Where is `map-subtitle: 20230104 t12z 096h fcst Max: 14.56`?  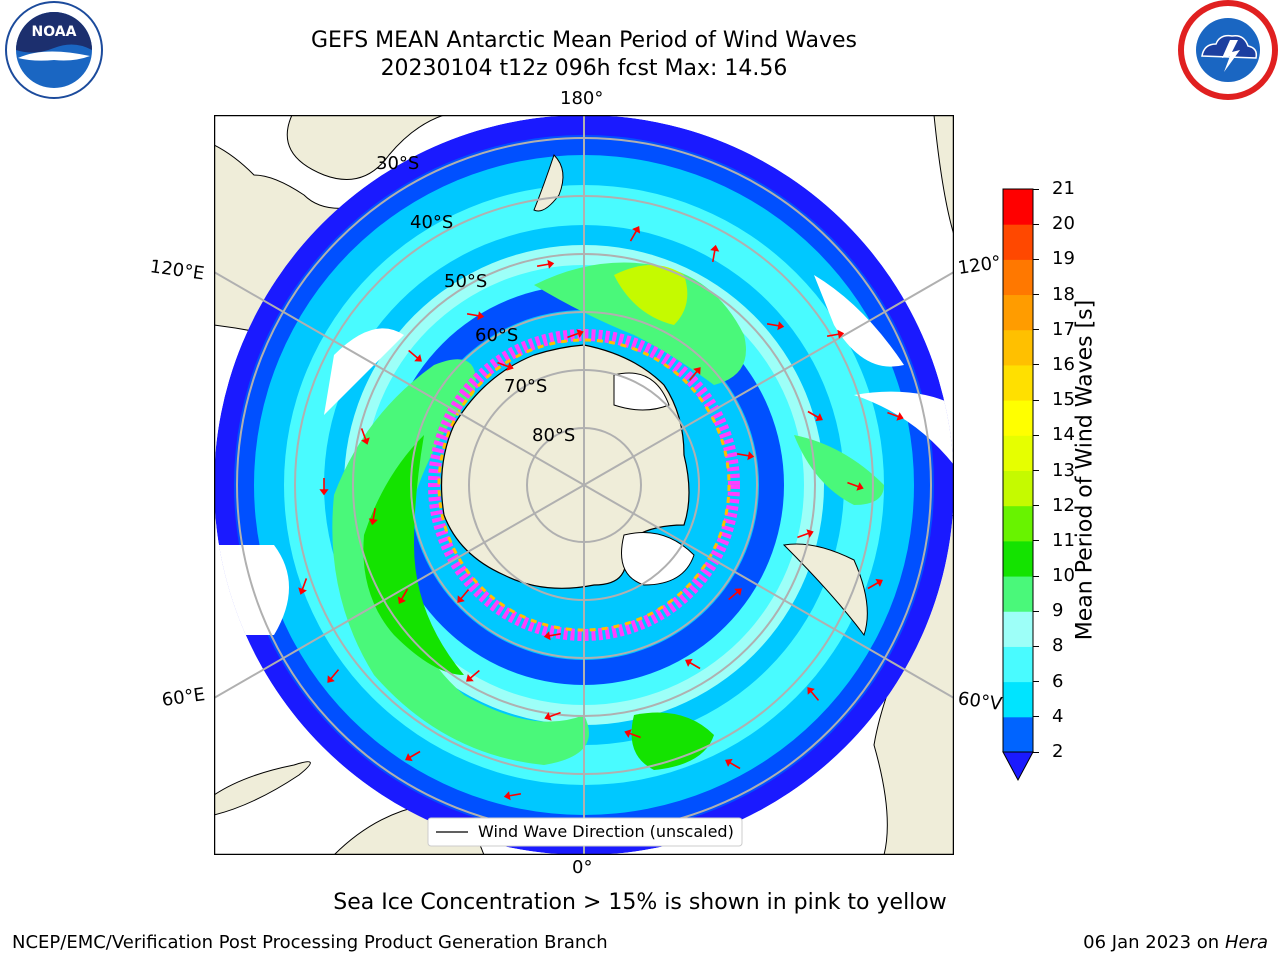
map-subtitle: 20230104 t12z 096h fcst Max: 14.56 is located at coordinates (584, 68).